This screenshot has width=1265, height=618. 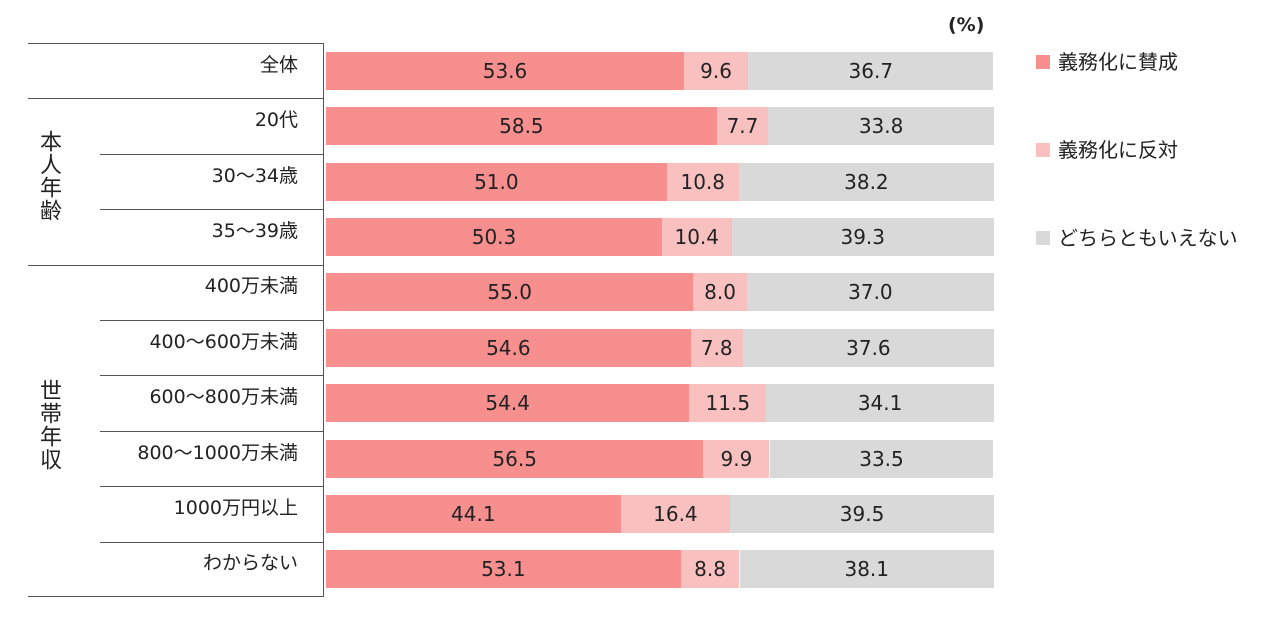 I want to click on data-label: 54.6, so click(x=508, y=348).